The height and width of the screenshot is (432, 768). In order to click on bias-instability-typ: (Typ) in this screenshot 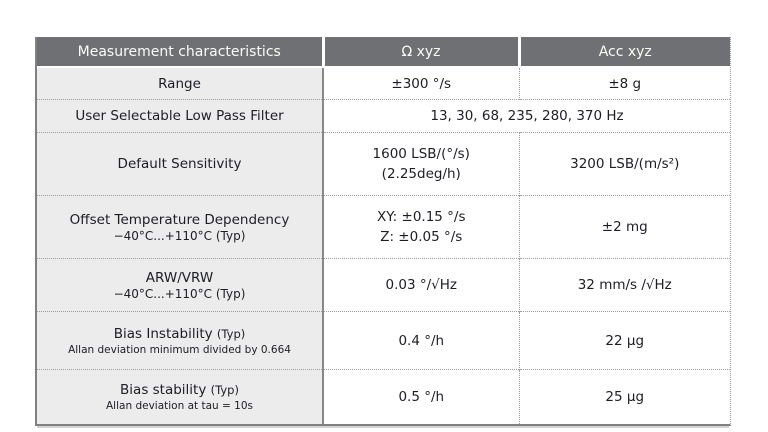, I will do `click(231, 333)`.